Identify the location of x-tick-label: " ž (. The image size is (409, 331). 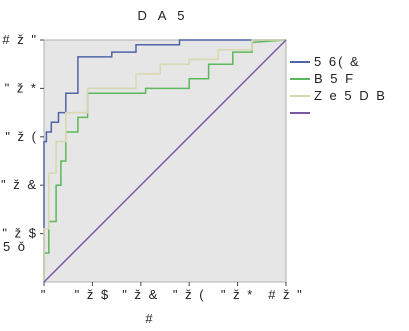
(189, 294).